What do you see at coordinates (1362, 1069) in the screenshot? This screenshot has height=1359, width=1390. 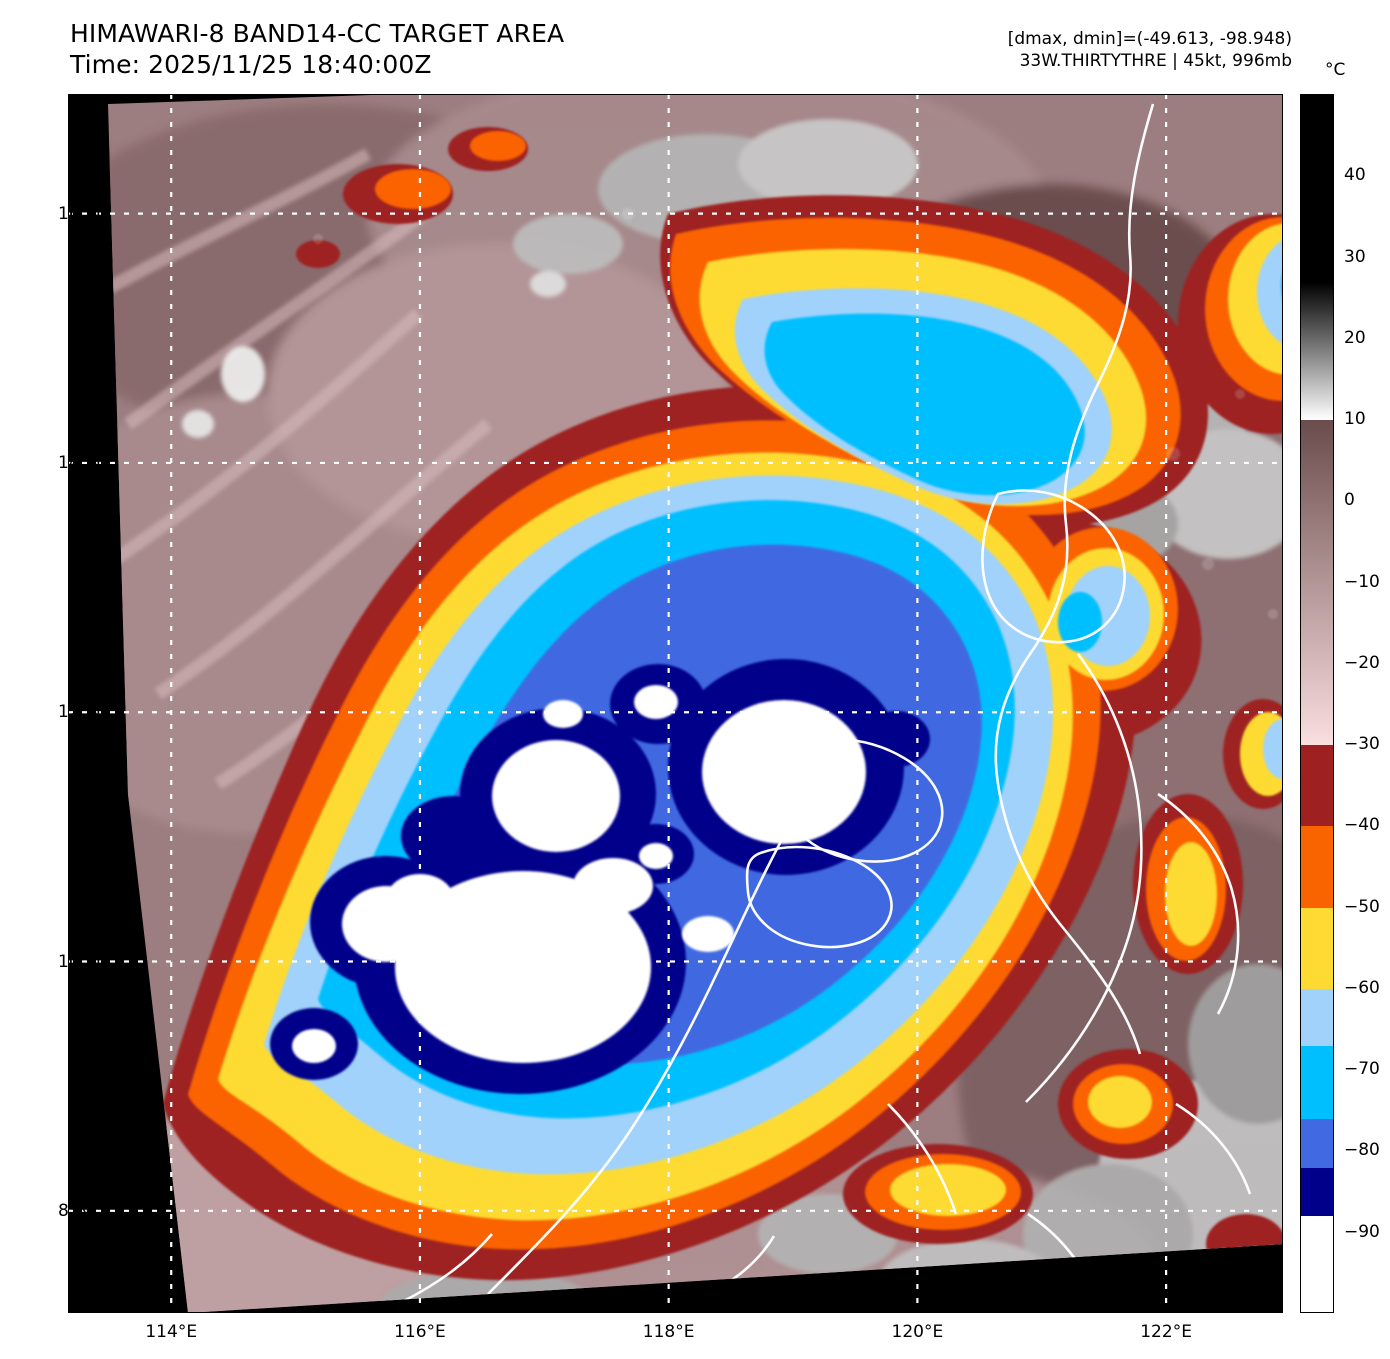 I see `colorbar-tick--70: −70` at bounding box center [1362, 1069].